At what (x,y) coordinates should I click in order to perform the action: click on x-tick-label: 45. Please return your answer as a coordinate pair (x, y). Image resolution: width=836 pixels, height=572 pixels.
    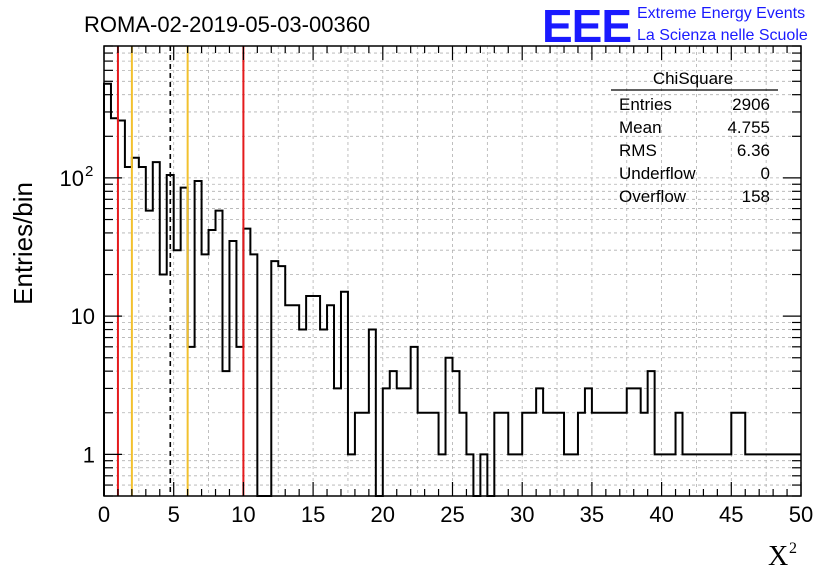
    Looking at the image, I should click on (731, 514).